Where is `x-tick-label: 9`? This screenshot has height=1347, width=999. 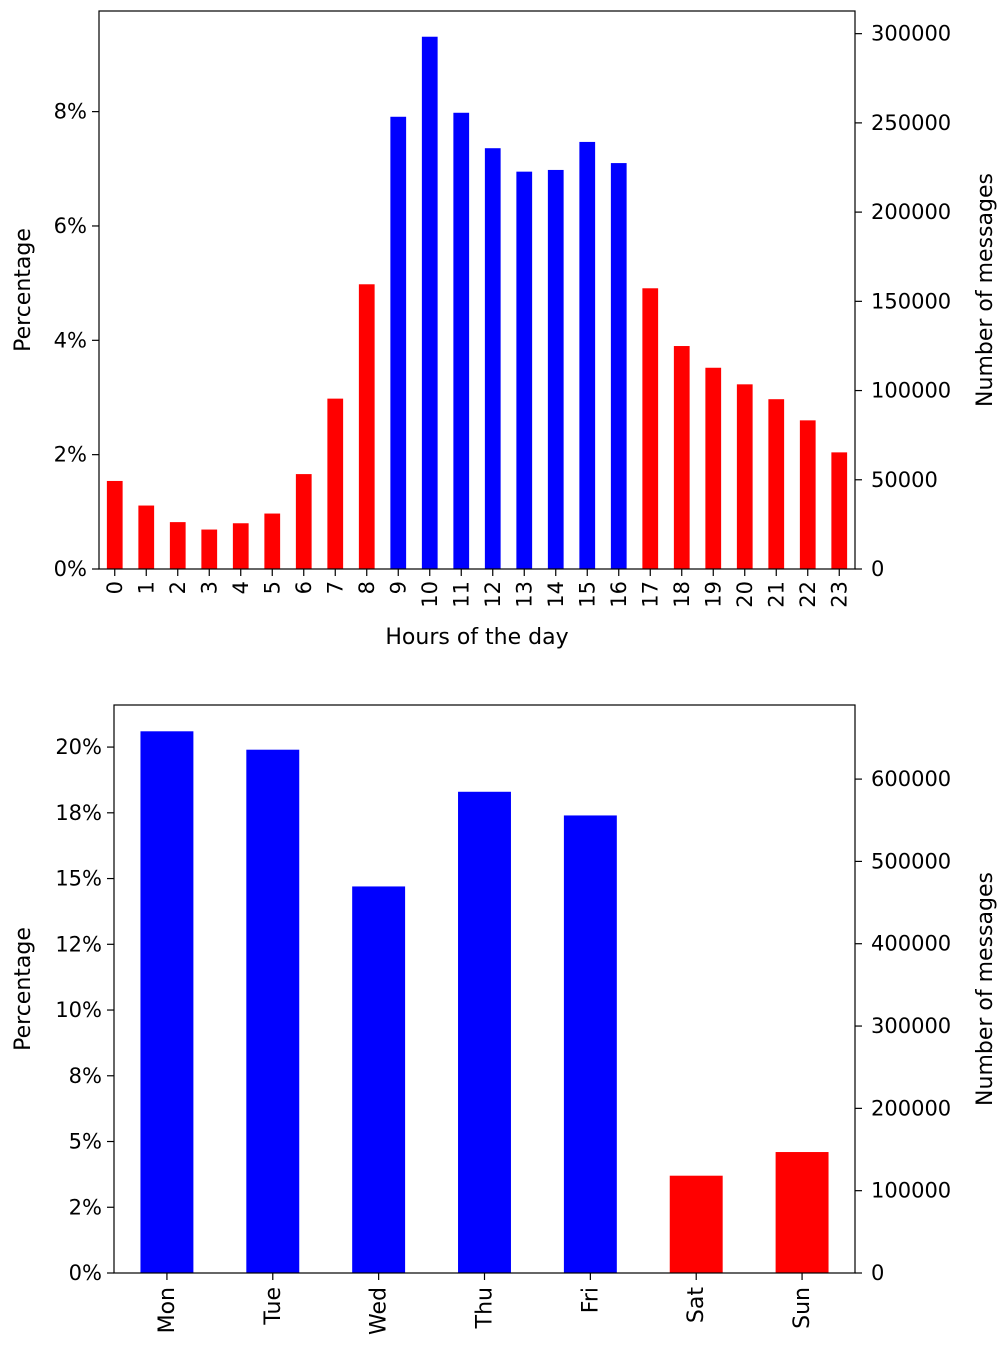 x-tick-label: 9 is located at coordinates (398, 587).